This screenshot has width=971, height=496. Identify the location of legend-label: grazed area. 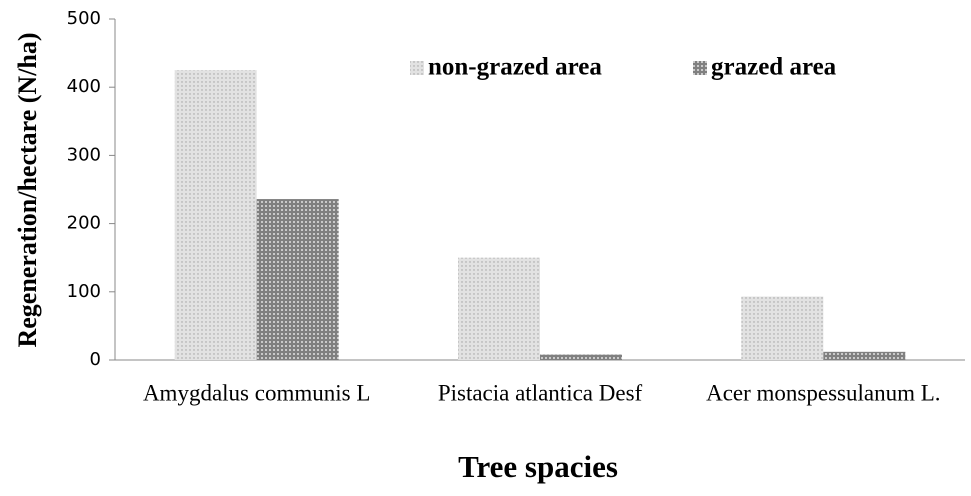
(774, 67).